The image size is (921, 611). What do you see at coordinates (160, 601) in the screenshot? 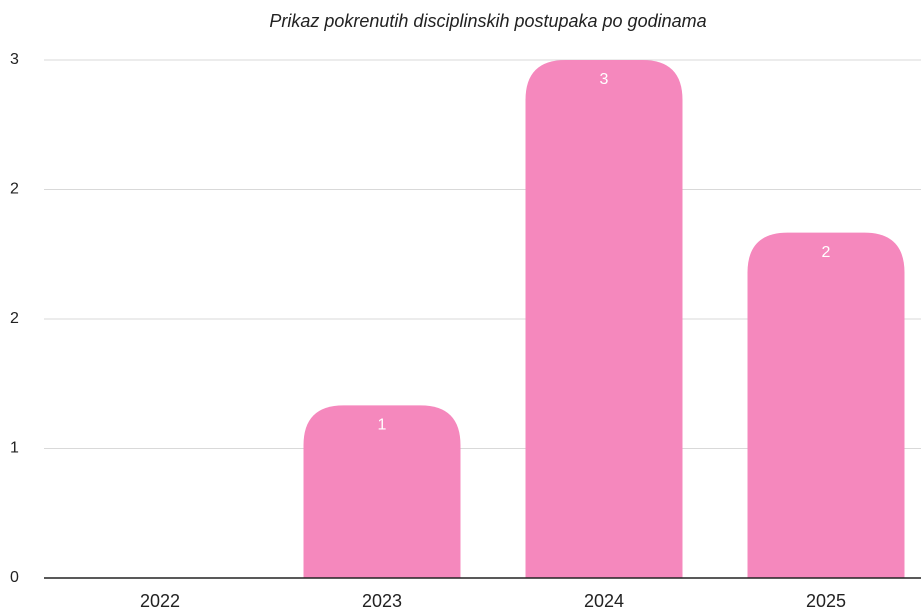
I see `x-tick-label: 2022` at bounding box center [160, 601].